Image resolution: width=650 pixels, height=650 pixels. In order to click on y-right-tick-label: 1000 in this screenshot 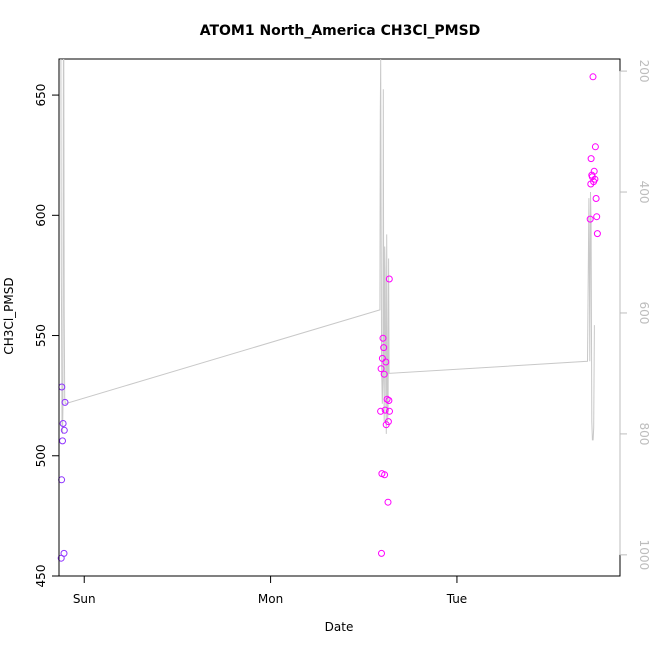, I will do `click(643, 555)`.